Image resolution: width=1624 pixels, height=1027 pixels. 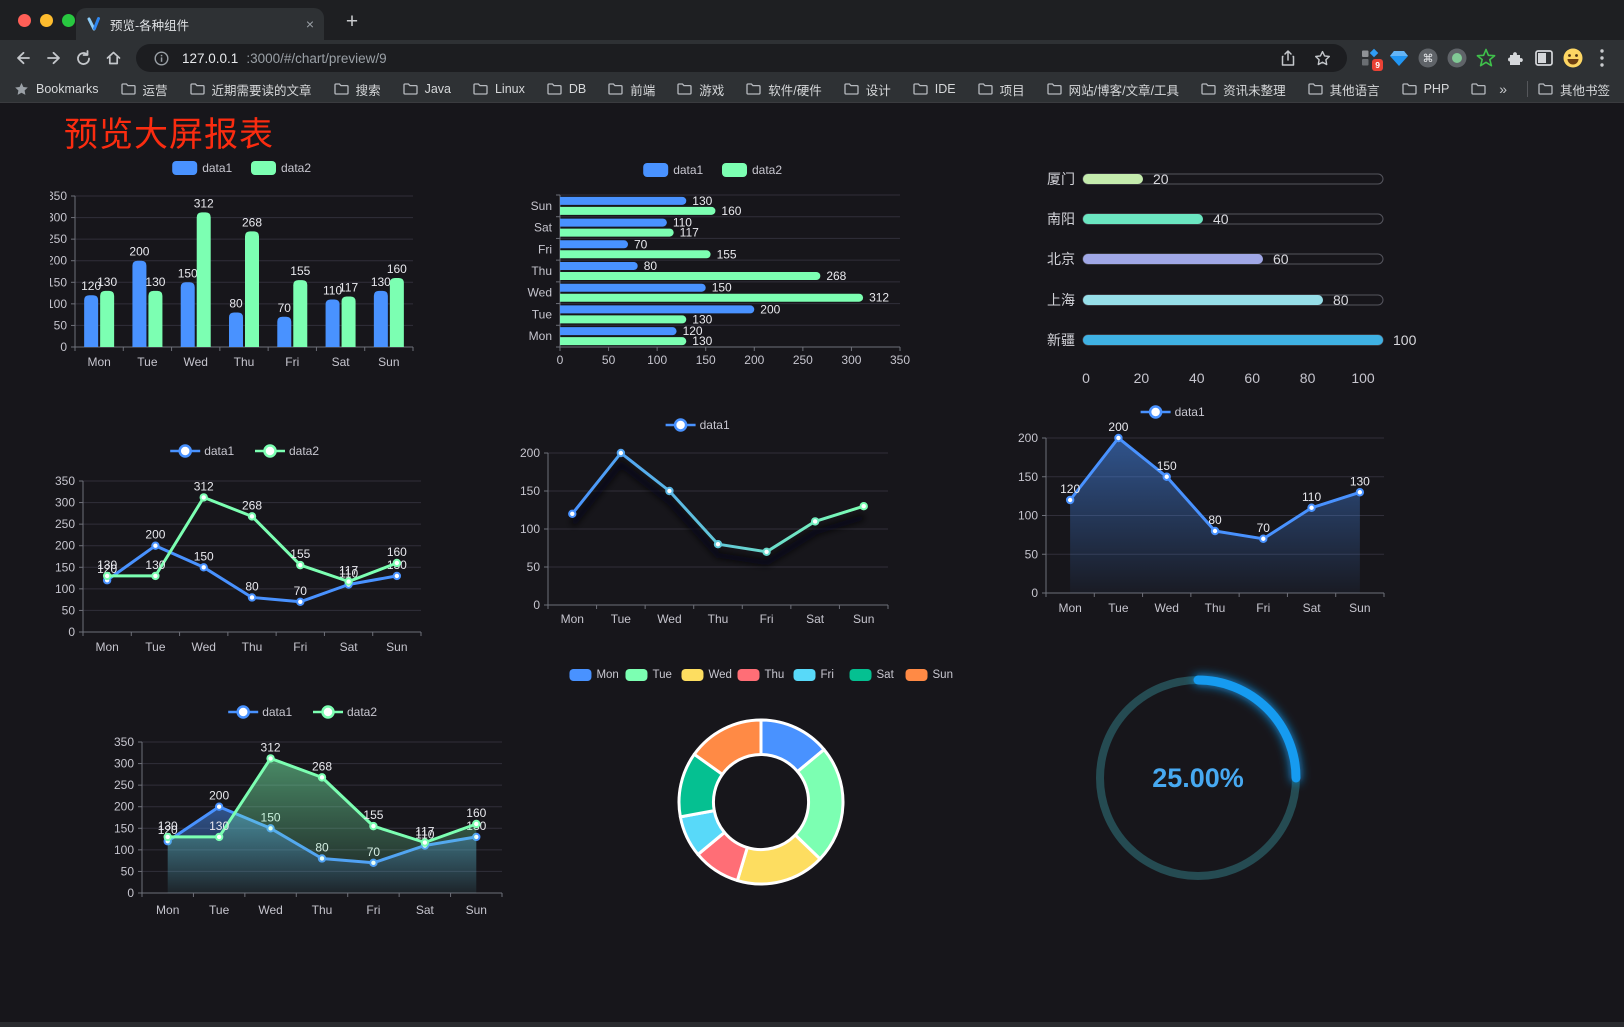 I want to click on bookmark-folder: 项目, so click(x=1001, y=89).